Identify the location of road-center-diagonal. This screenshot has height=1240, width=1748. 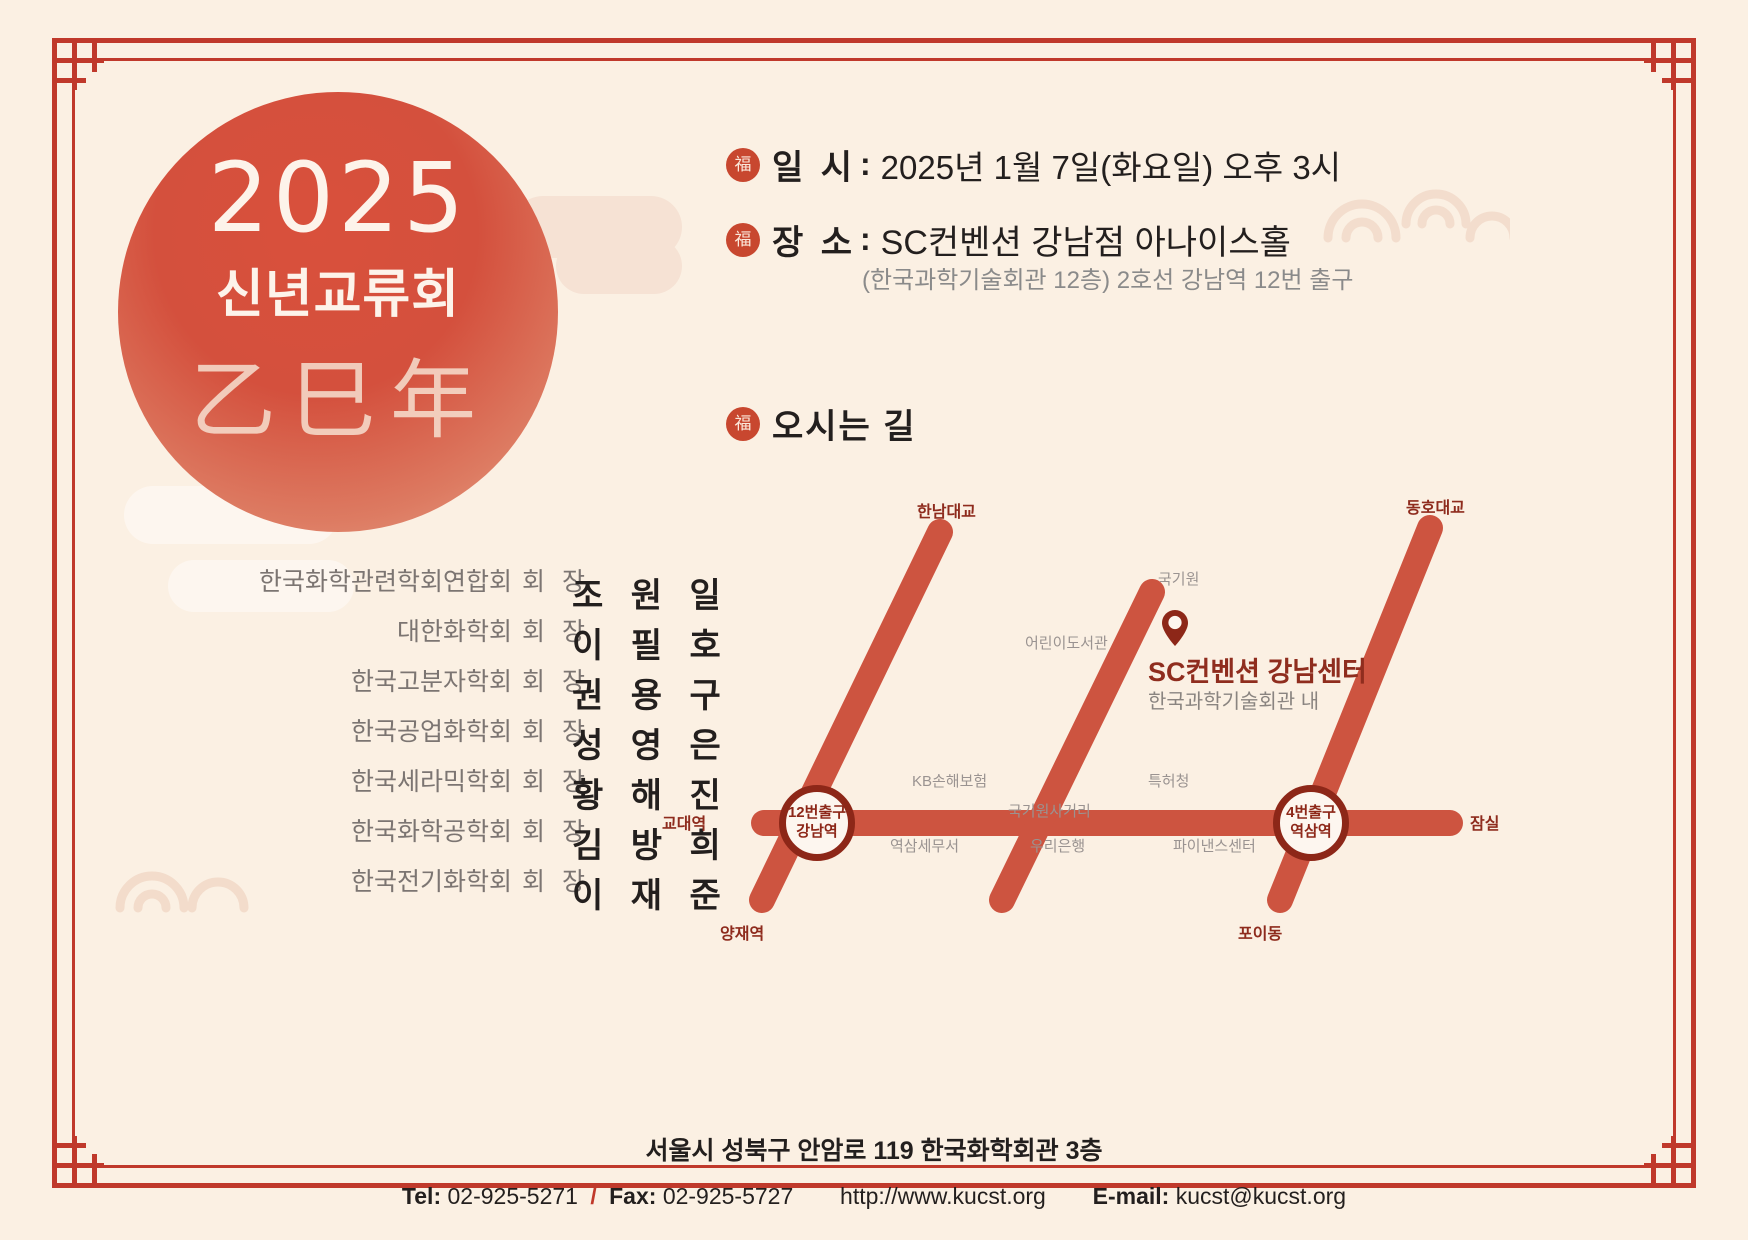
(1077, 746).